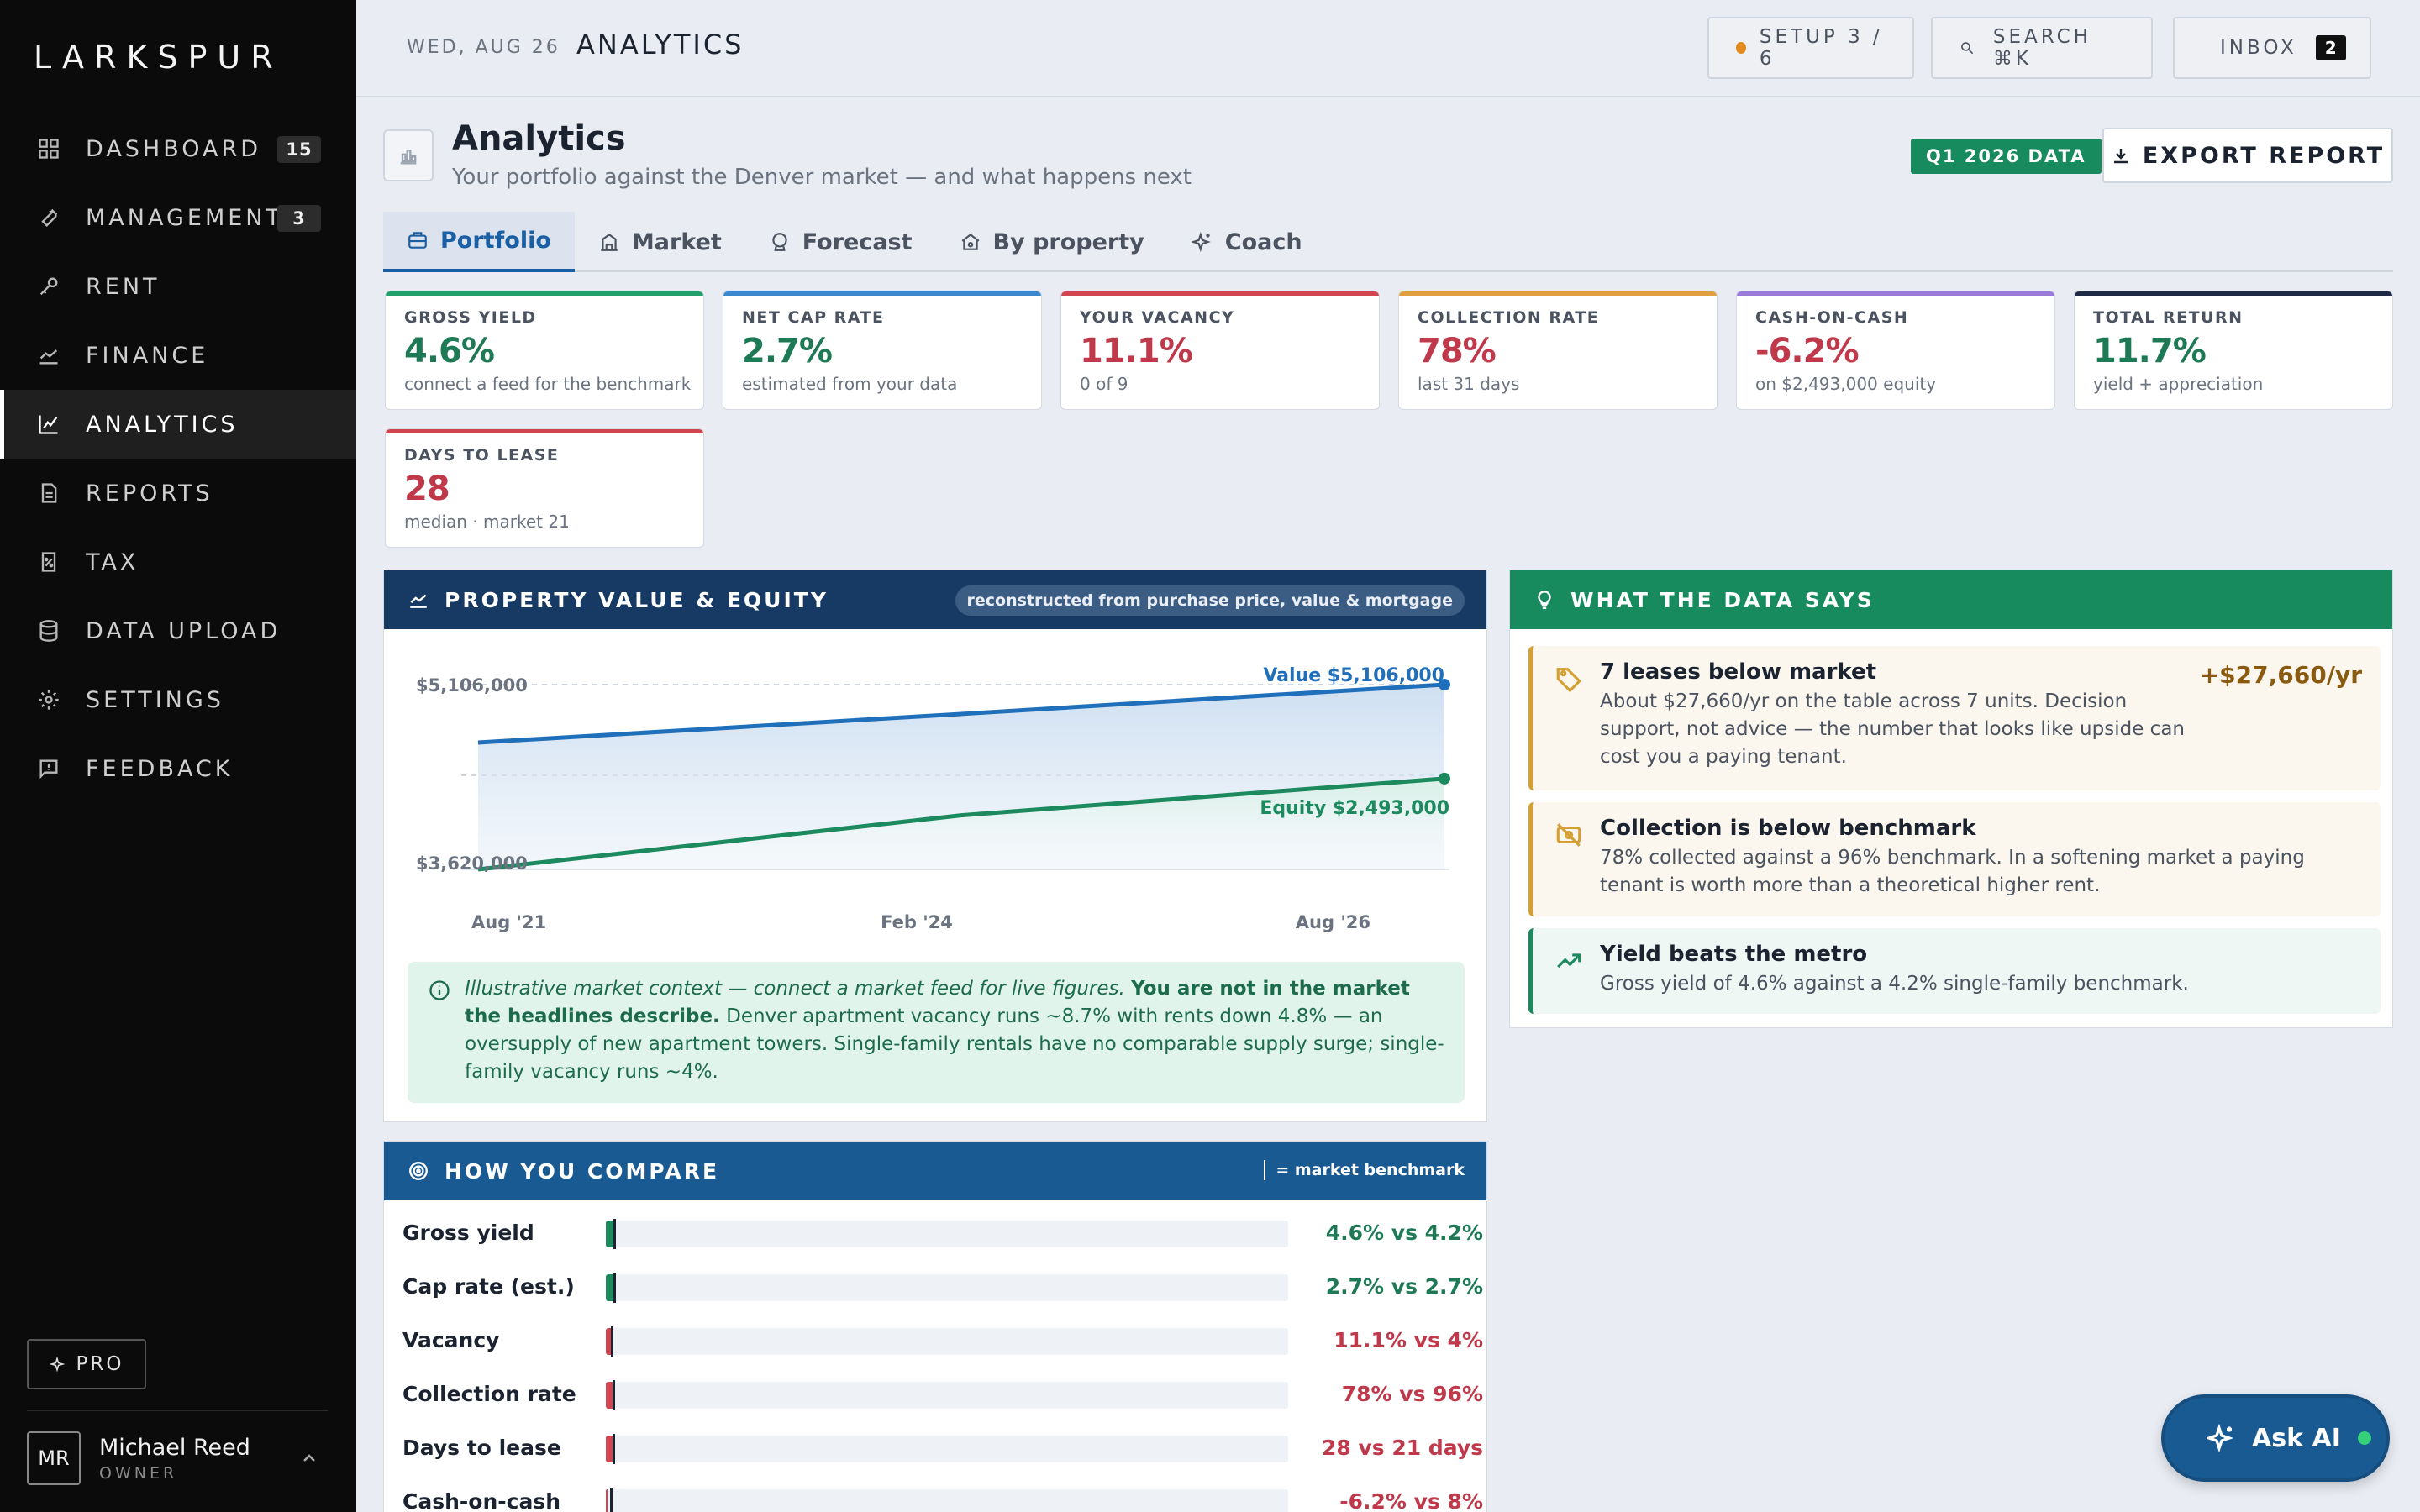  What do you see at coordinates (1371, 1170) in the screenshot?
I see `legend-text: = market benchmark` at bounding box center [1371, 1170].